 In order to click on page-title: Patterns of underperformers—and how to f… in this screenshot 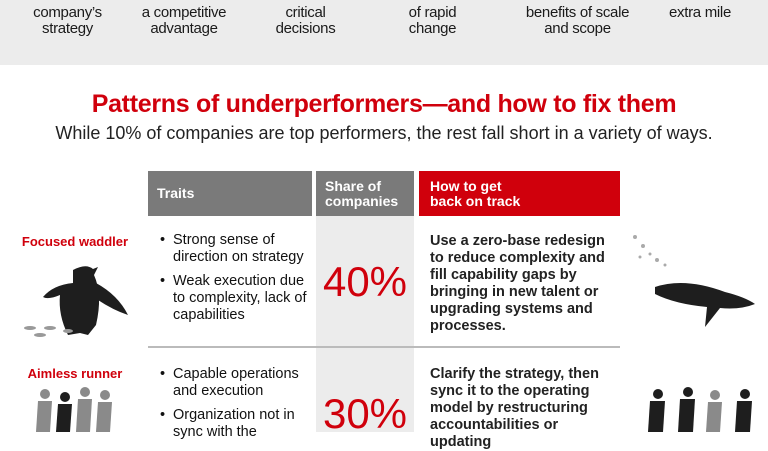, I will do `click(384, 104)`.